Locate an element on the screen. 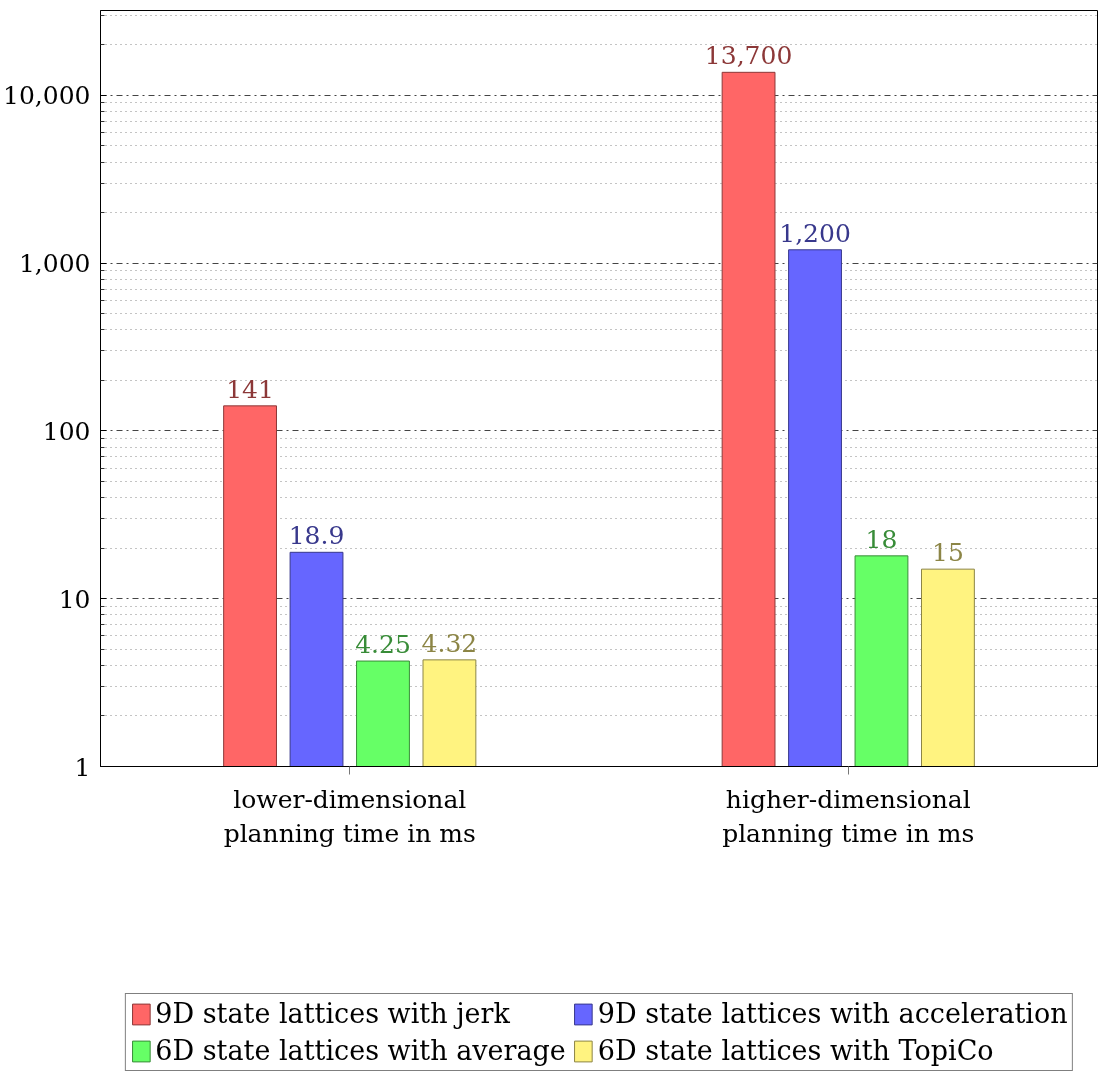 The height and width of the screenshot is (1079, 1099). legend-label: 6D state lattices with TopiCo is located at coordinates (795, 1050).